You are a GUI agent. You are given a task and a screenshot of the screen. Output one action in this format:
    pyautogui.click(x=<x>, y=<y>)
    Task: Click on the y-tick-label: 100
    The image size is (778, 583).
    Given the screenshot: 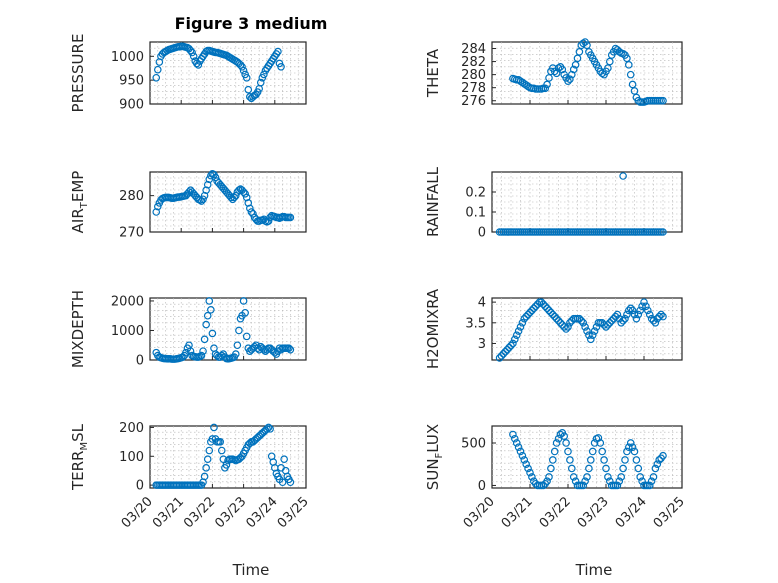 What is the action you would take?
    pyautogui.click(x=131, y=457)
    